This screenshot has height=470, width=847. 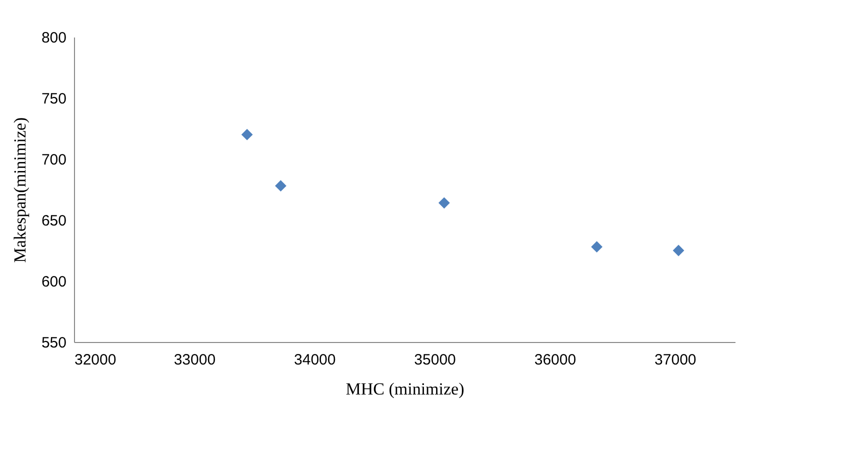 I want to click on x-tick-label: 36000, so click(x=555, y=360).